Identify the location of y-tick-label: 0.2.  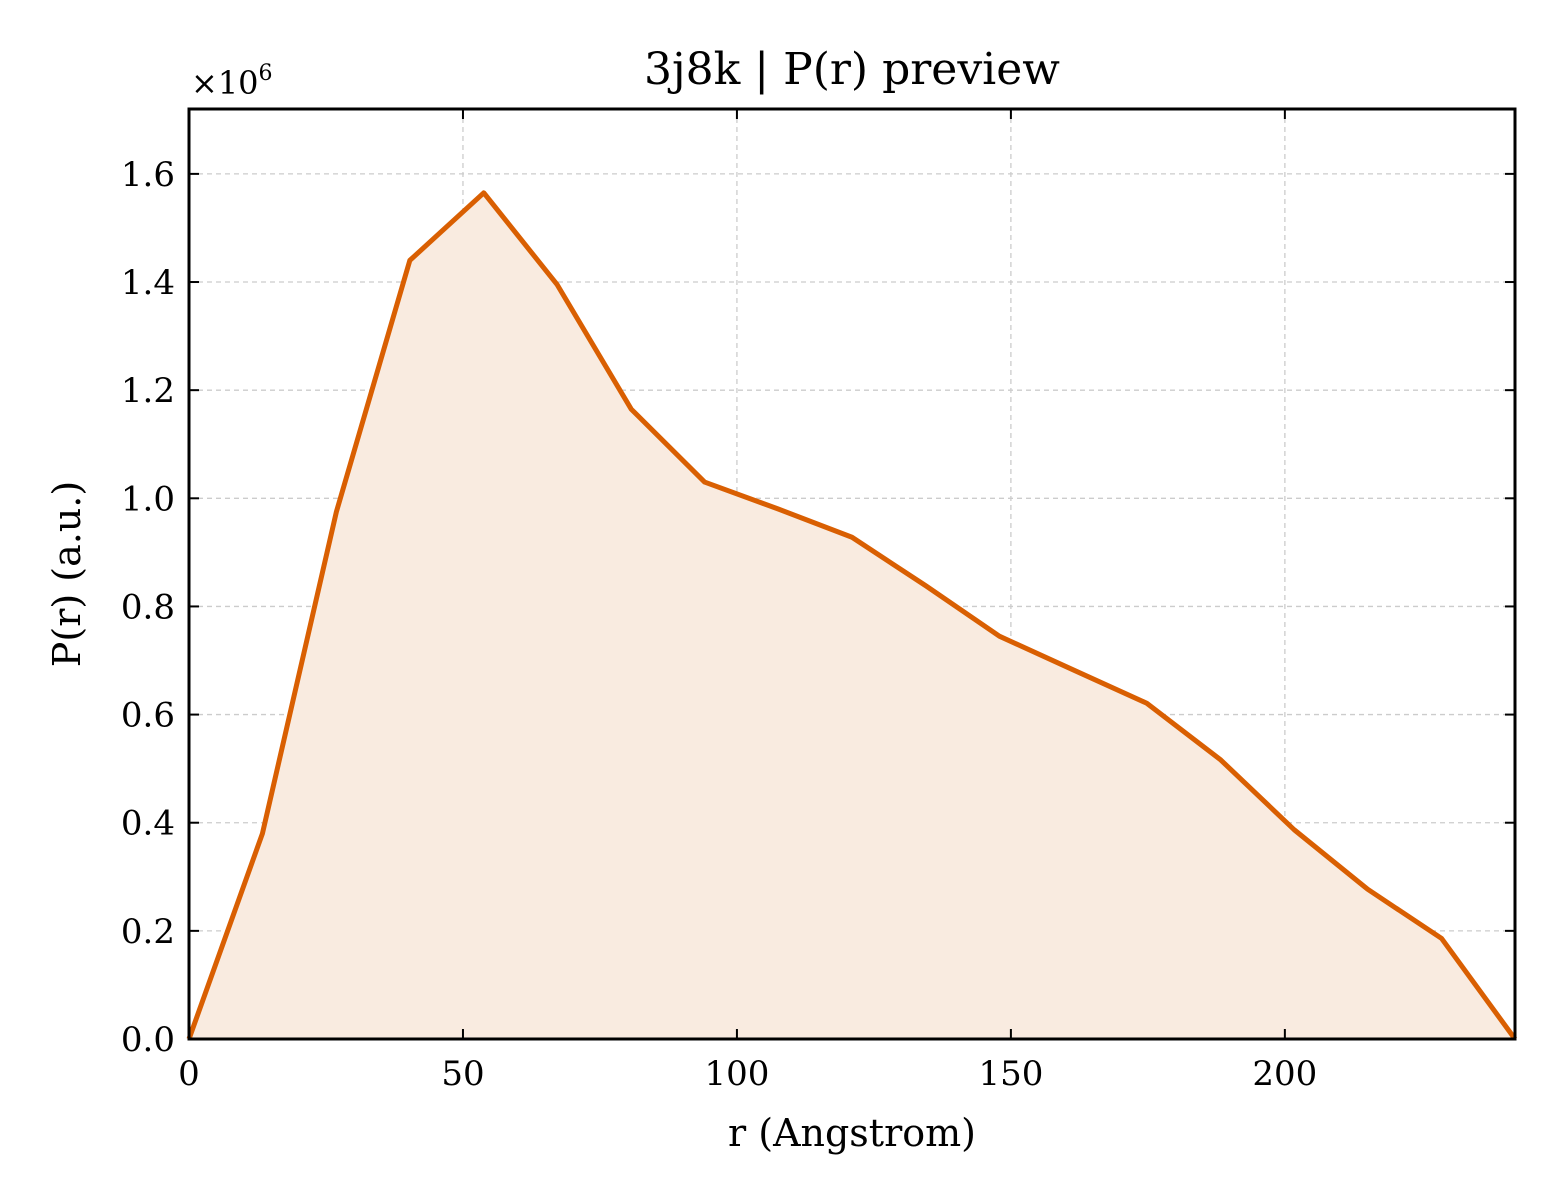
(148, 932).